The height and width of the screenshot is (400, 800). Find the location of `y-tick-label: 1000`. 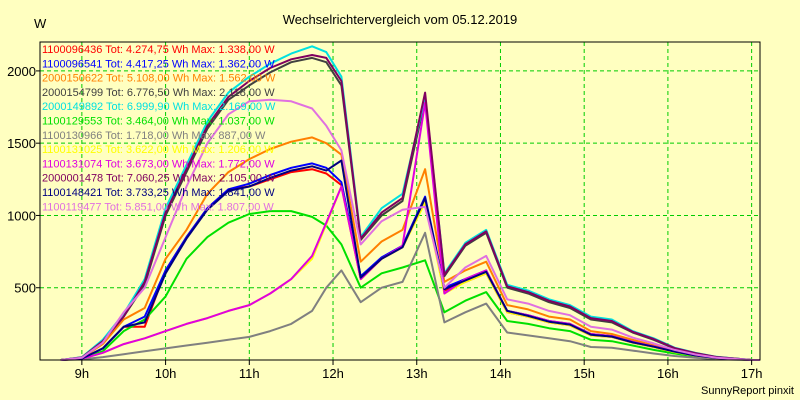

y-tick-label: 1000 is located at coordinates (21, 215).